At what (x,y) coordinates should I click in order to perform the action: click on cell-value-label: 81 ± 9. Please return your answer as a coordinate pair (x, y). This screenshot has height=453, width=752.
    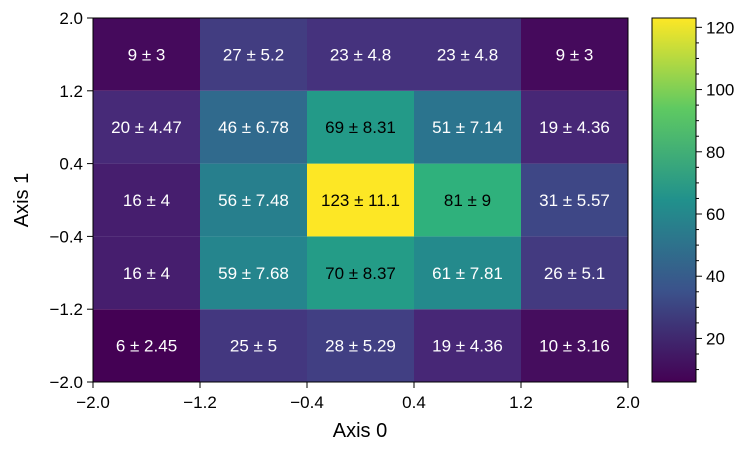
    Looking at the image, I should click on (467, 200).